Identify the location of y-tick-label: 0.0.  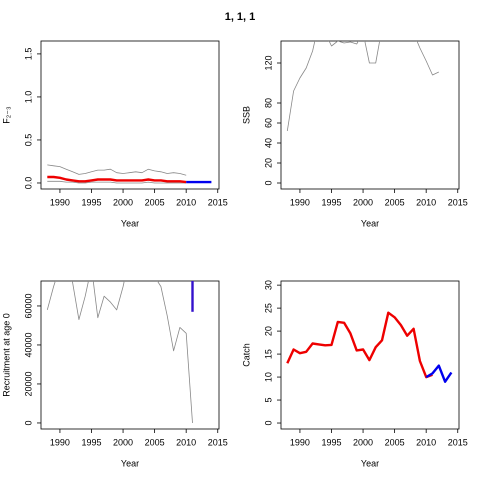
(28, 183).